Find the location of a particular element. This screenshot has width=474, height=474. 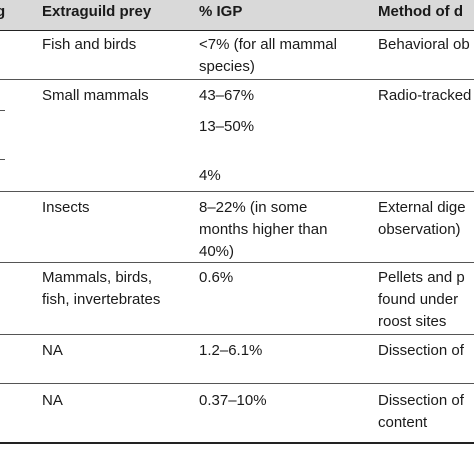

table-cell-igp: 43–67% is located at coordinates (227, 95).